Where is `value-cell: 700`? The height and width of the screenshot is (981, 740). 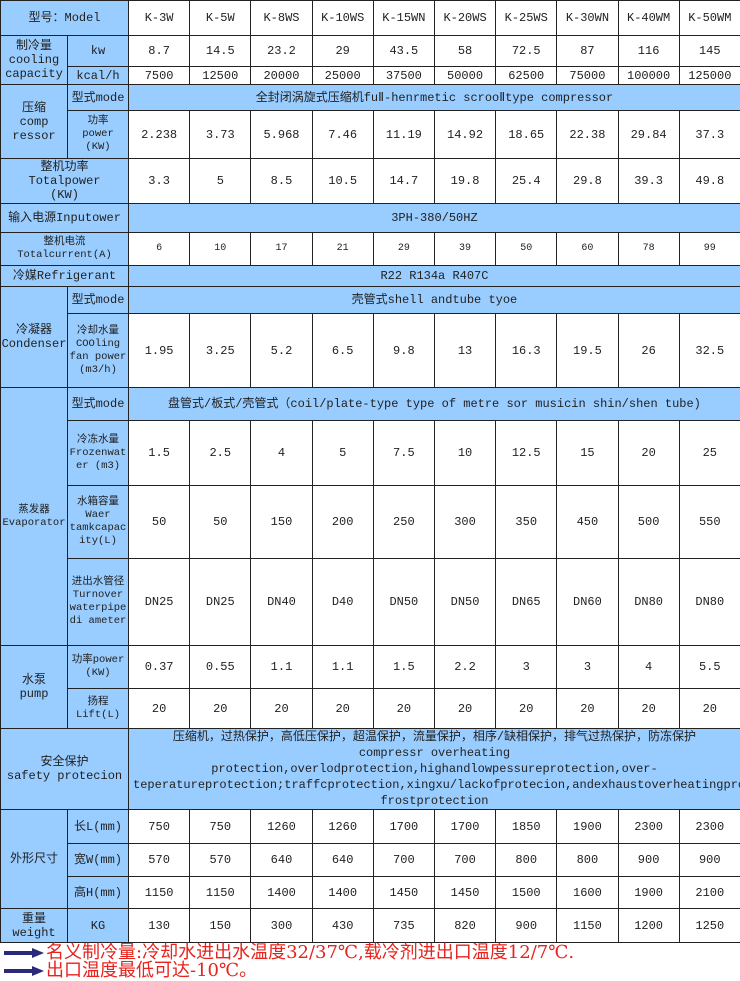 value-cell: 700 is located at coordinates (403, 860).